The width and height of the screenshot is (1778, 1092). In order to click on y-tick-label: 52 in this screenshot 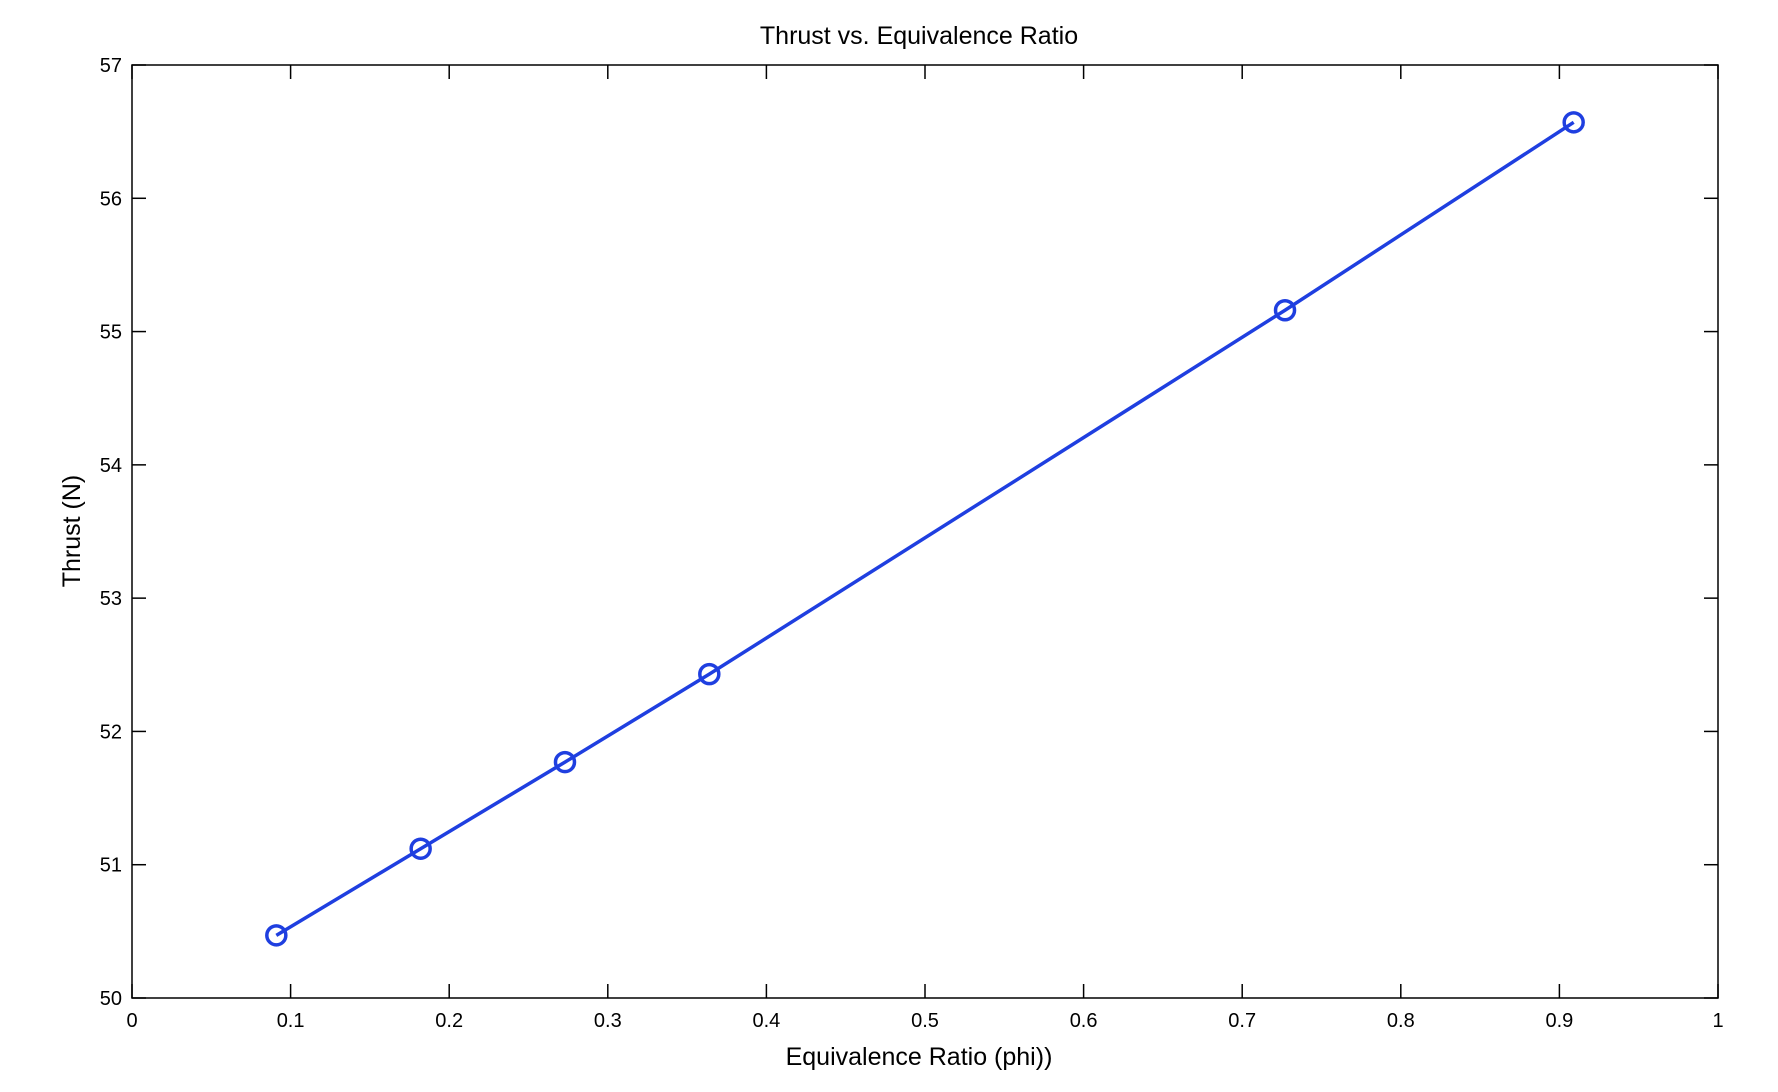, I will do `click(111, 732)`.